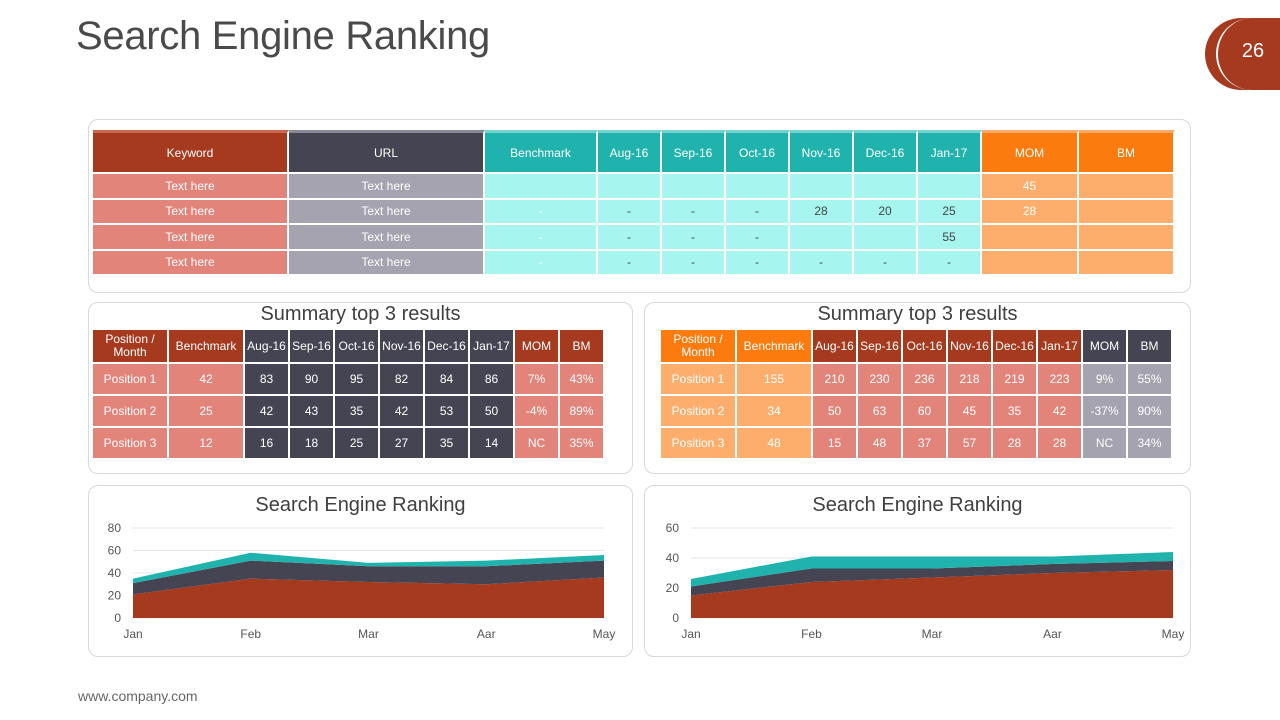  Describe the element at coordinates (402, 412) in the screenshot. I see `cell-nov-16: 42` at that location.